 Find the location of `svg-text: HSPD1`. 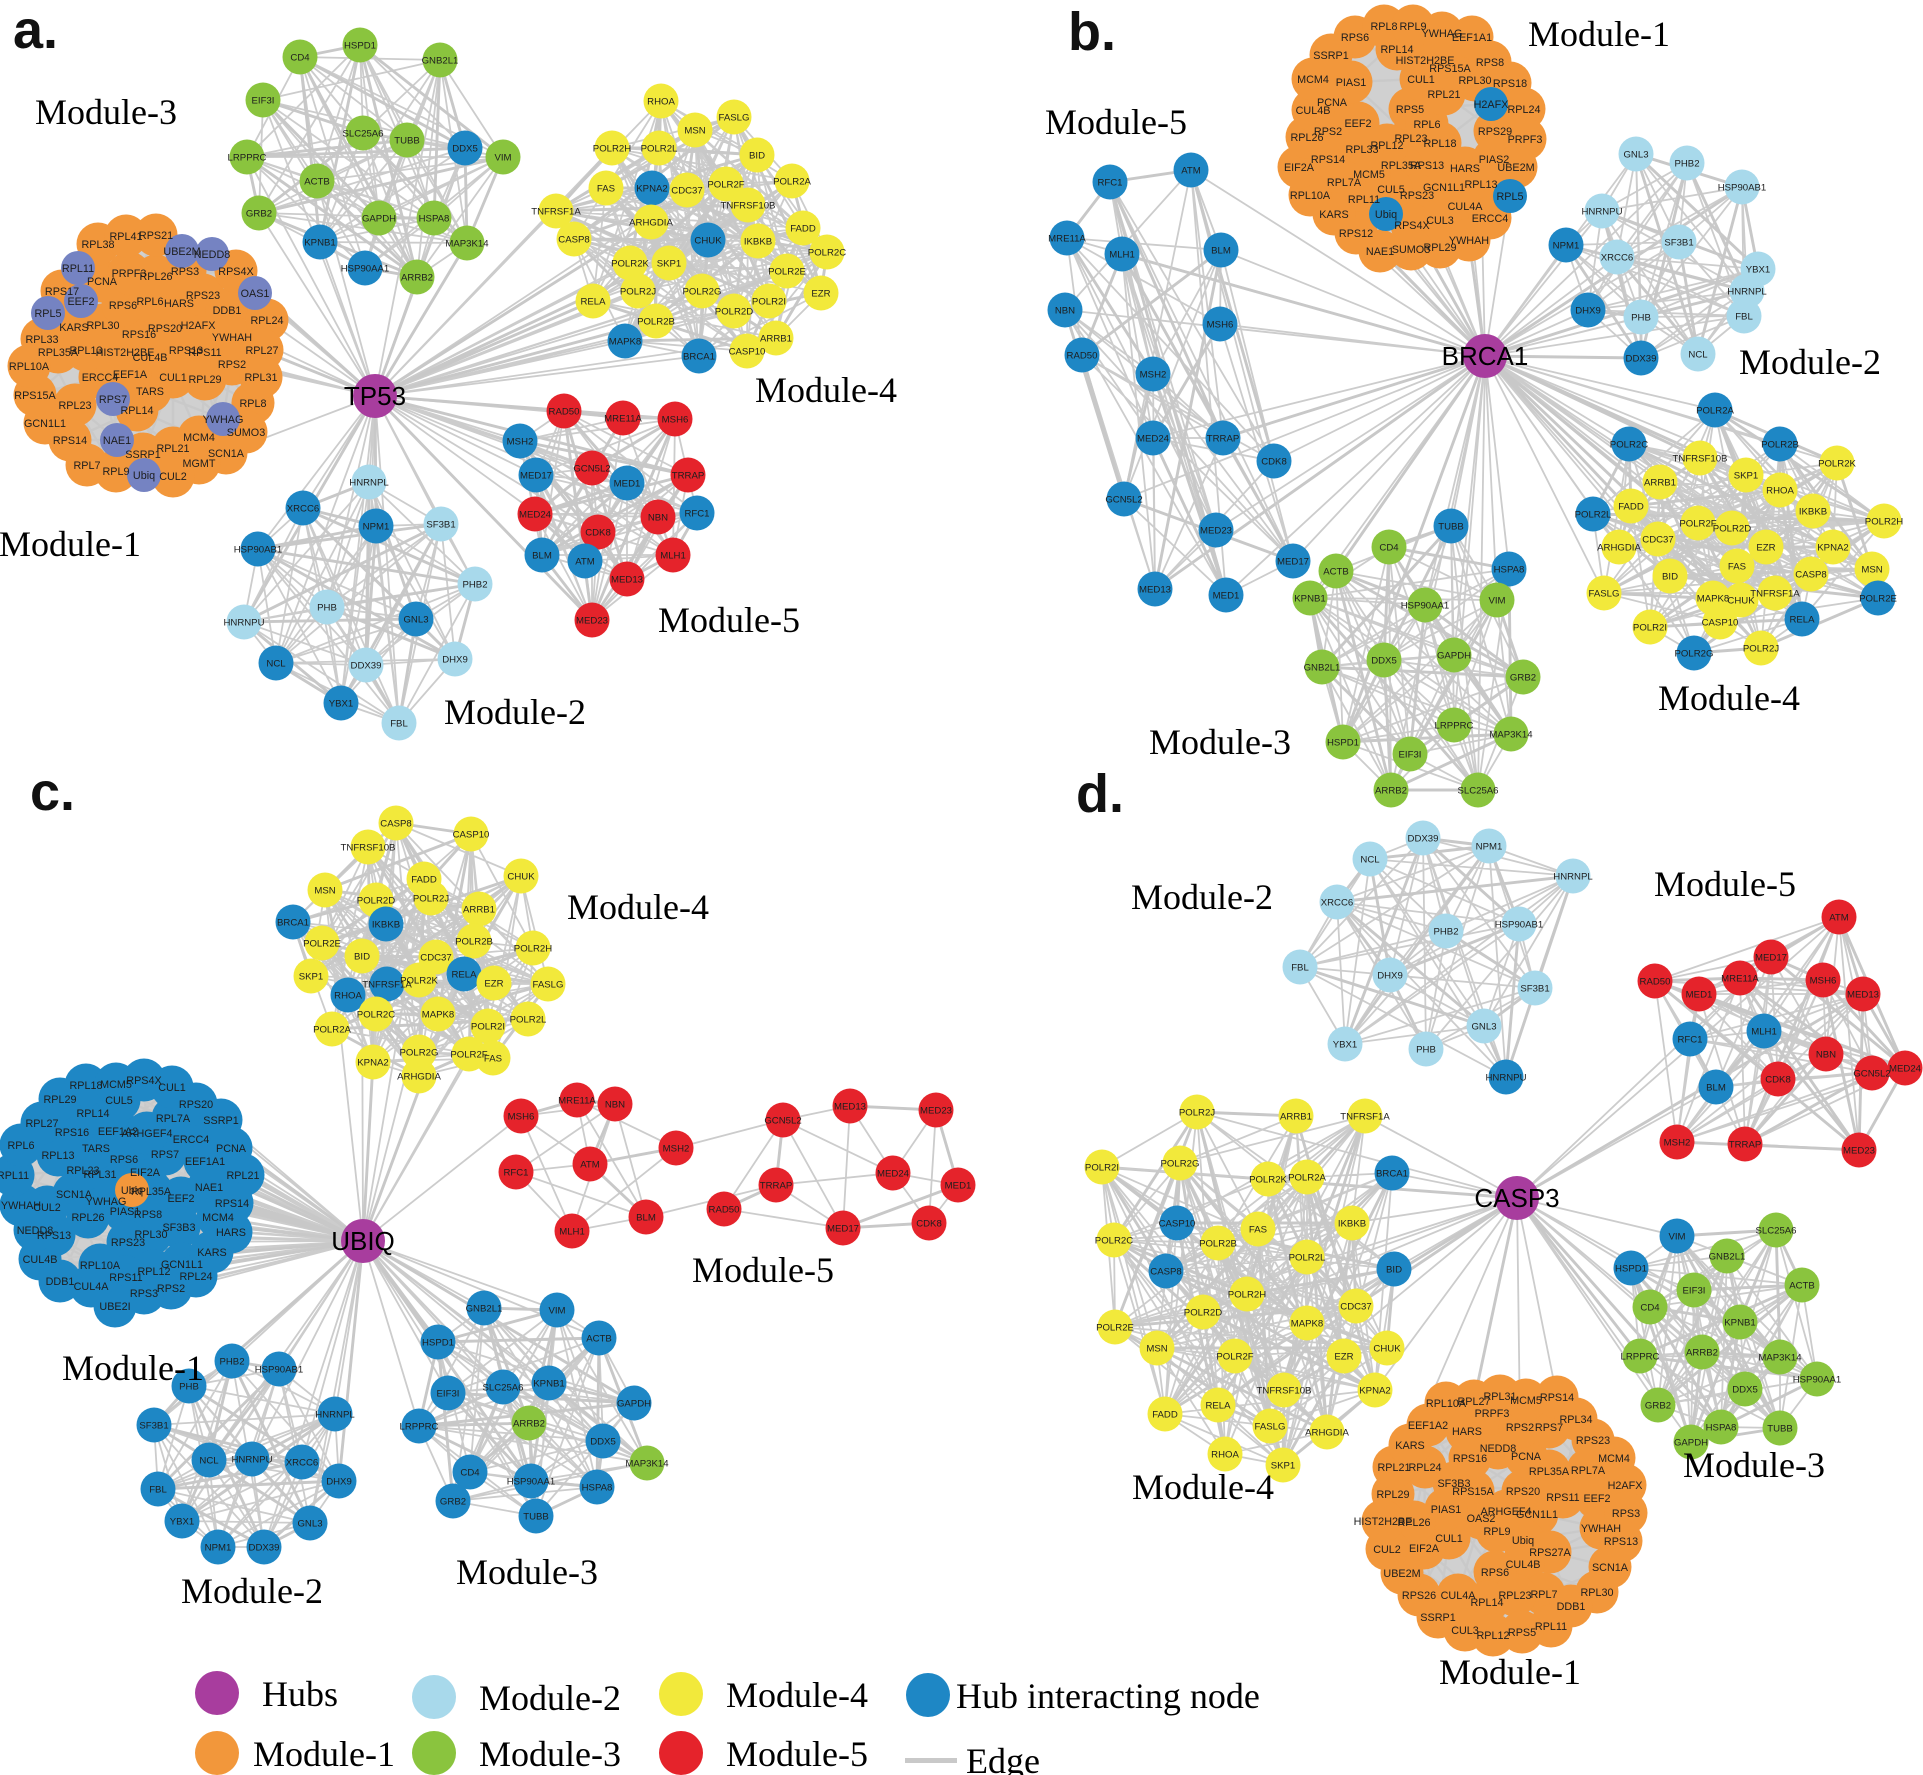

svg-text: HSPD1 is located at coordinates (360, 45).